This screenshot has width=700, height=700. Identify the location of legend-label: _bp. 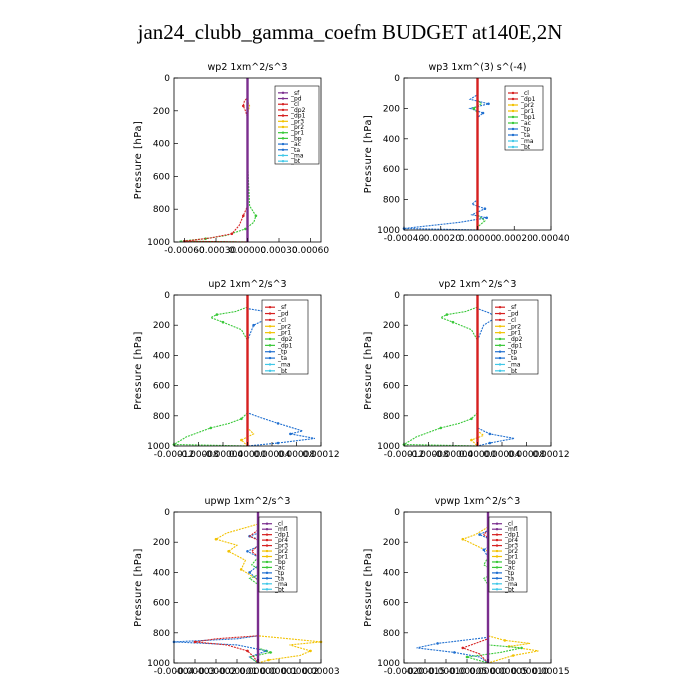
(510, 562).